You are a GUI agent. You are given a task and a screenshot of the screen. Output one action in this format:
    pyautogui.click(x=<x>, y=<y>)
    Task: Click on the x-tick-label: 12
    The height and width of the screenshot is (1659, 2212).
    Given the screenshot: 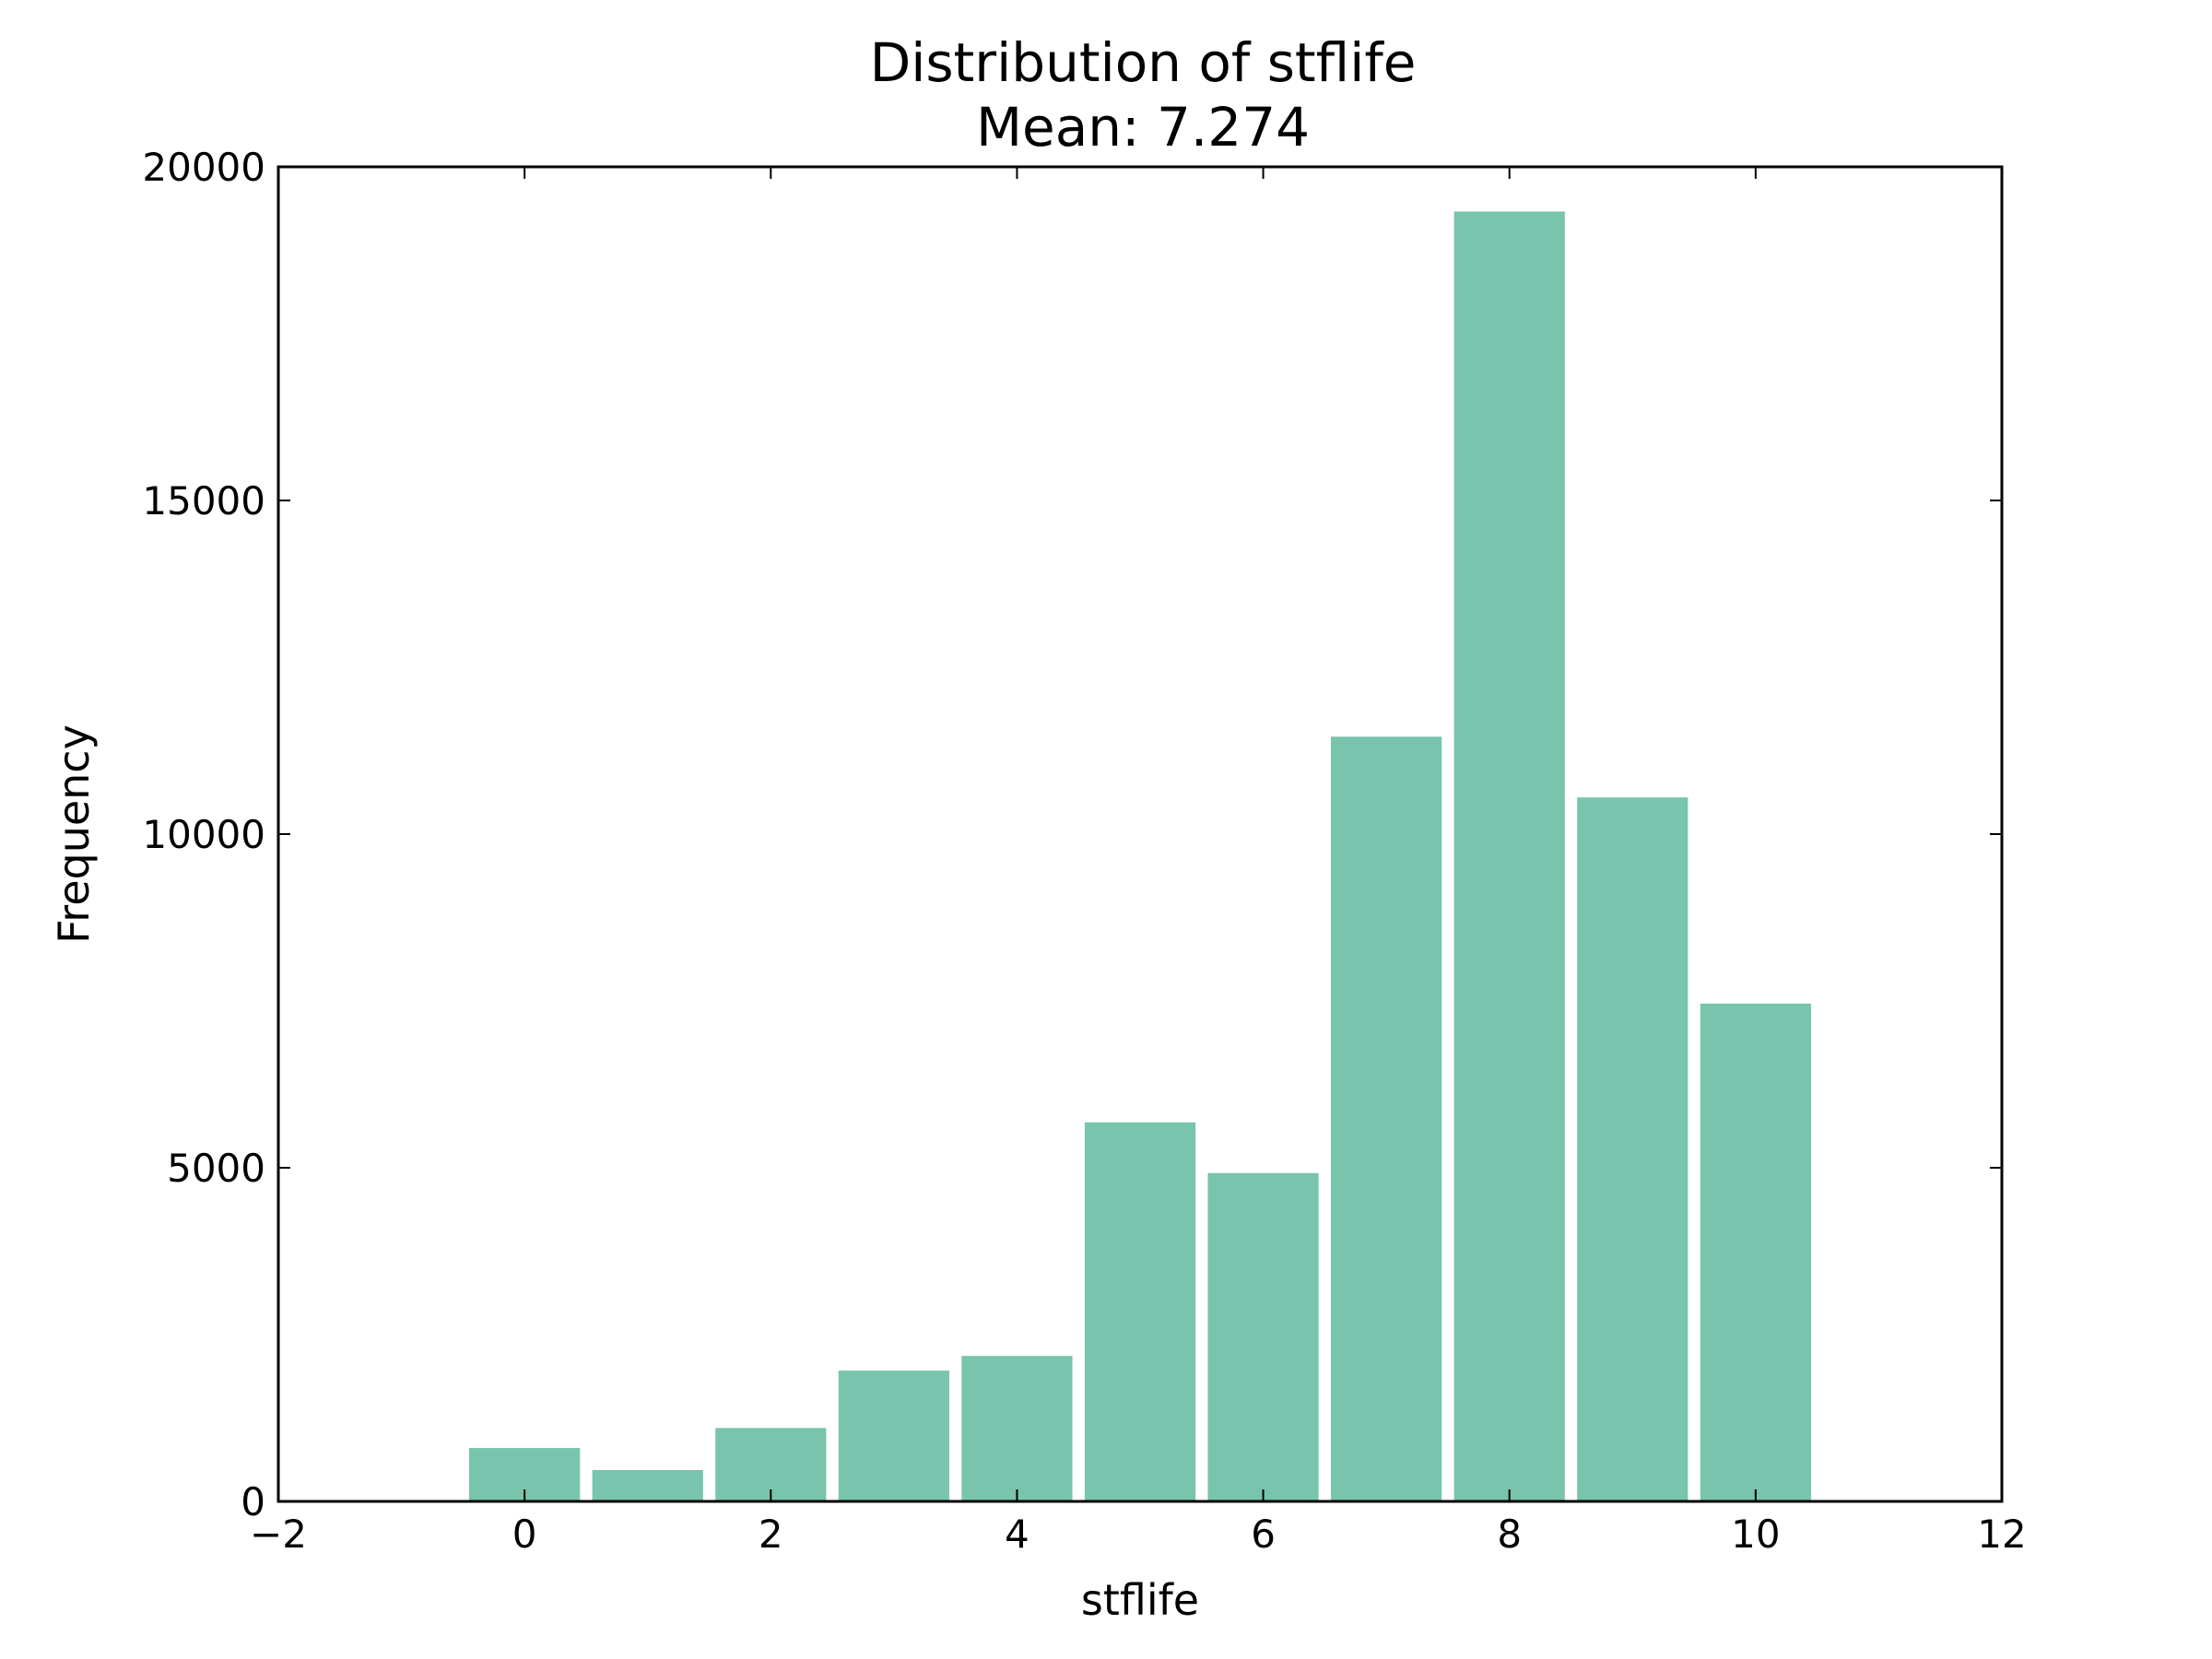 What is the action you would take?
    pyautogui.click(x=2001, y=1534)
    